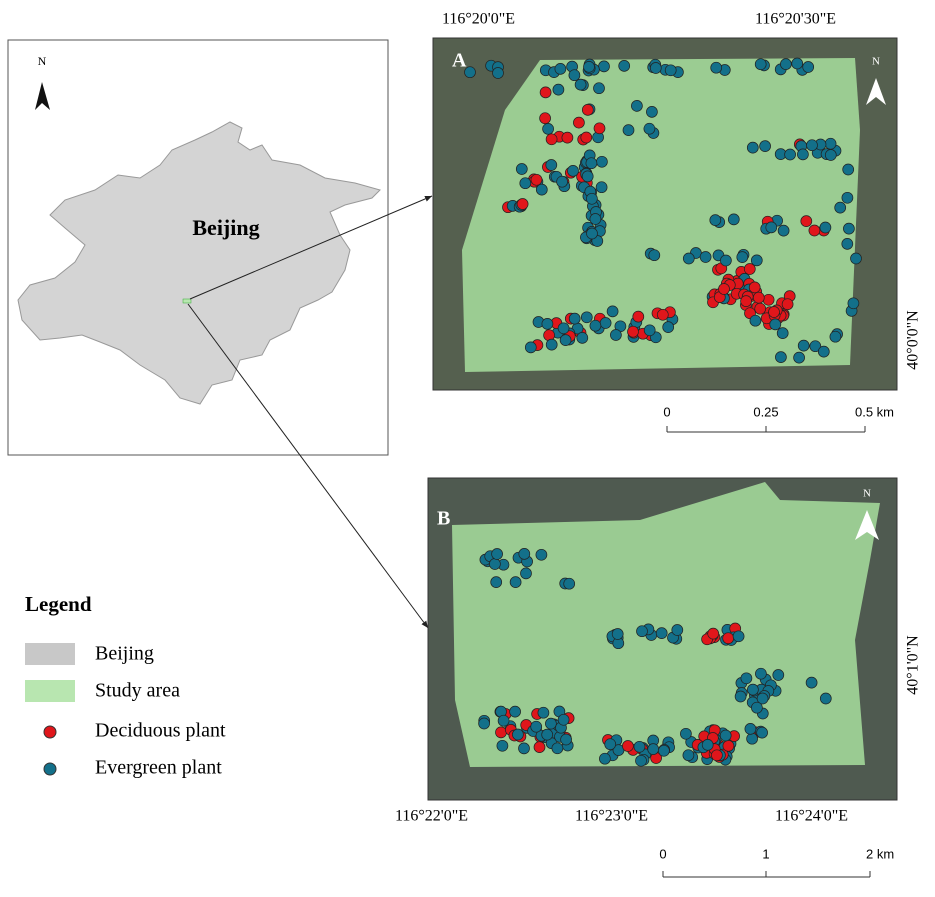 Image resolution: width=935 pixels, height=897 pixels. Describe the element at coordinates (880, 853) in the screenshot. I see `scale-label: 2 km` at that location.